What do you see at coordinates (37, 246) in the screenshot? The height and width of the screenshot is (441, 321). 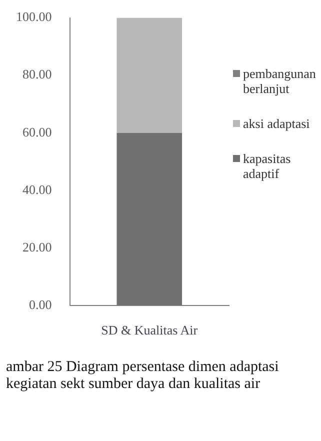 I see `y-tick-label: 20.00` at bounding box center [37, 246].